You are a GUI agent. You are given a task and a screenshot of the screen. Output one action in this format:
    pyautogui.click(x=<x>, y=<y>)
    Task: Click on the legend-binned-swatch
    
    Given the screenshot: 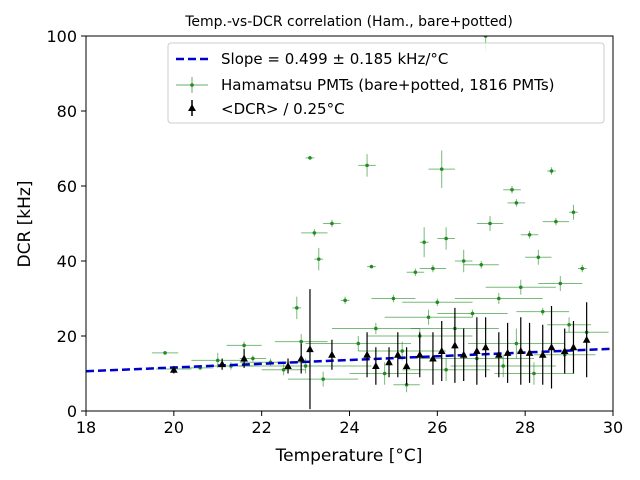 What is the action you would take?
    pyautogui.click(x=192, y=108)
    